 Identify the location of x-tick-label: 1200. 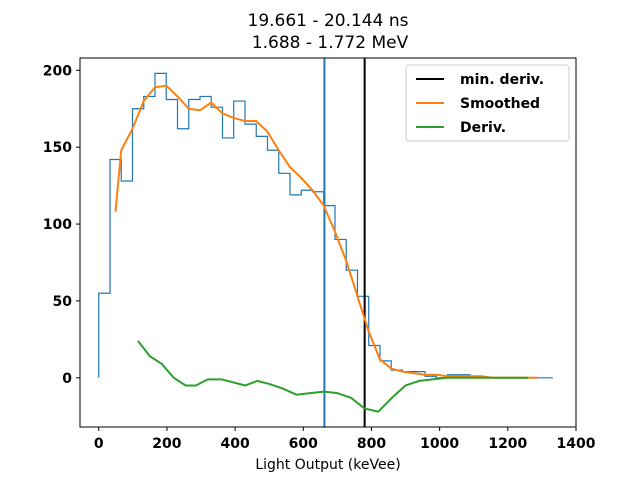
(507, 444).